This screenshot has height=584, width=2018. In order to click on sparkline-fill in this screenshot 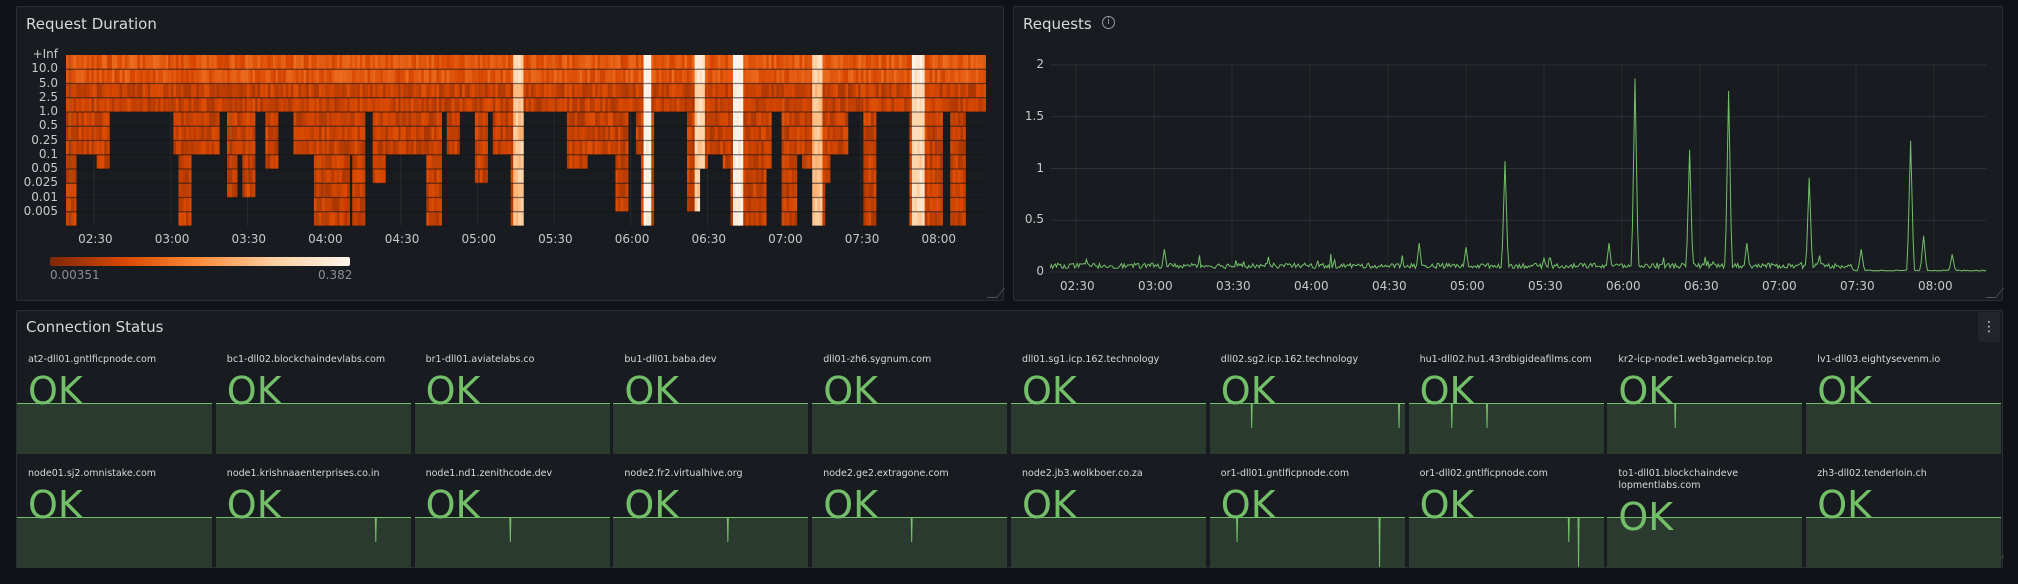, I will do `click(512, 542)`.